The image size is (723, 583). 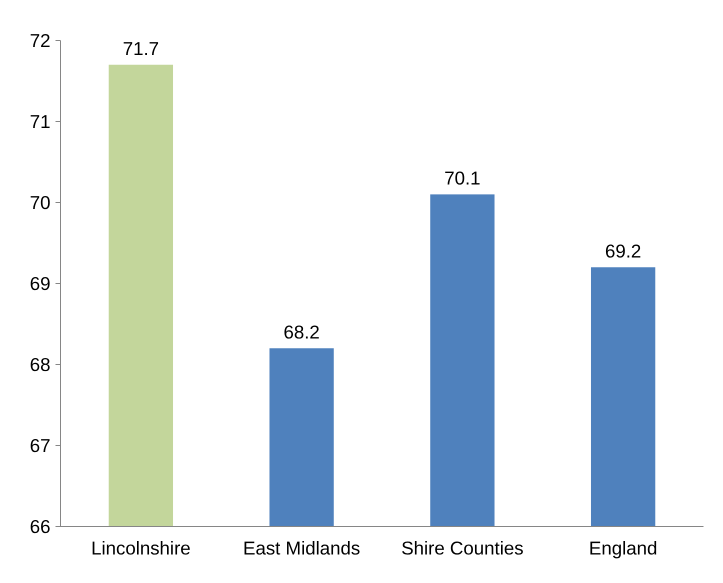 I want to click on y-tick-label: 70, so click(x=40, y=202).